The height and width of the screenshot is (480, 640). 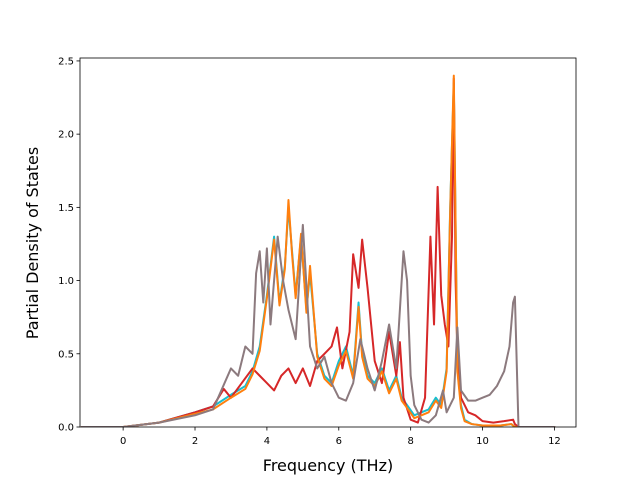 I want to click on x-tick-label: 2, so click(x=195, y=441).